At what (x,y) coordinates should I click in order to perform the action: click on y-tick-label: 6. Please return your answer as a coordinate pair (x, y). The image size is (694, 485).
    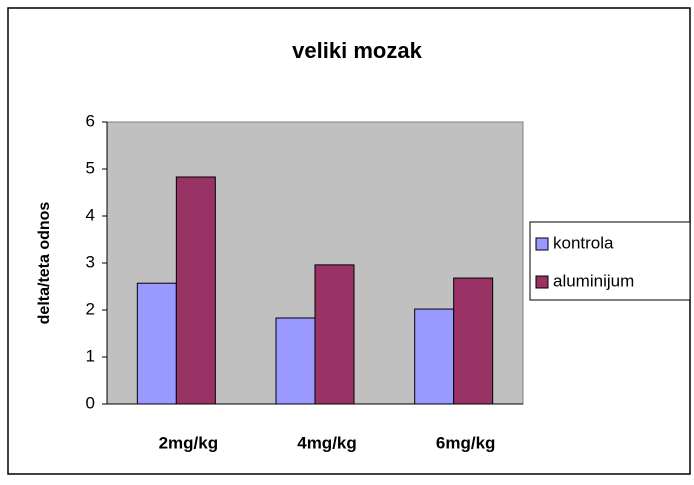
    Looking at the image, I should click on (90, 120).